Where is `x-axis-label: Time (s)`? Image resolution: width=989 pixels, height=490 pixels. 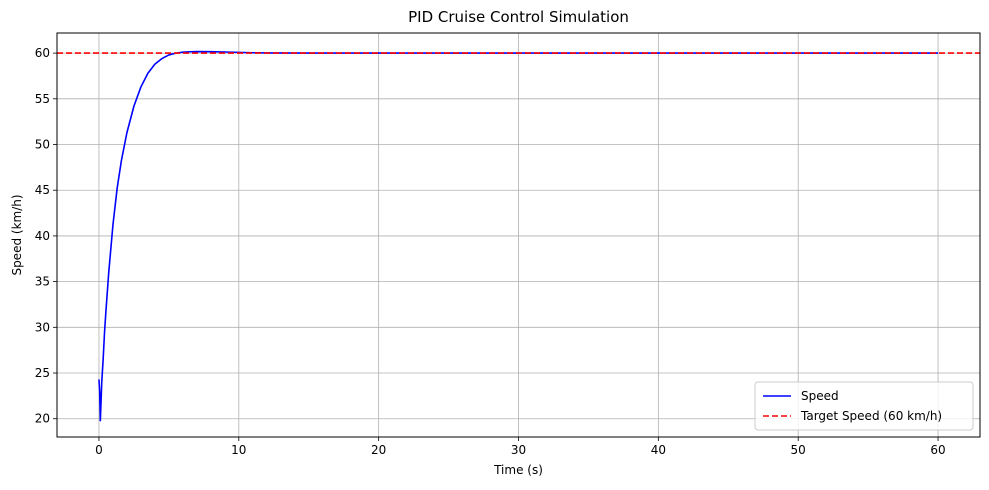 x-axis-label: Time (s) is located at coordinates (518, 470).